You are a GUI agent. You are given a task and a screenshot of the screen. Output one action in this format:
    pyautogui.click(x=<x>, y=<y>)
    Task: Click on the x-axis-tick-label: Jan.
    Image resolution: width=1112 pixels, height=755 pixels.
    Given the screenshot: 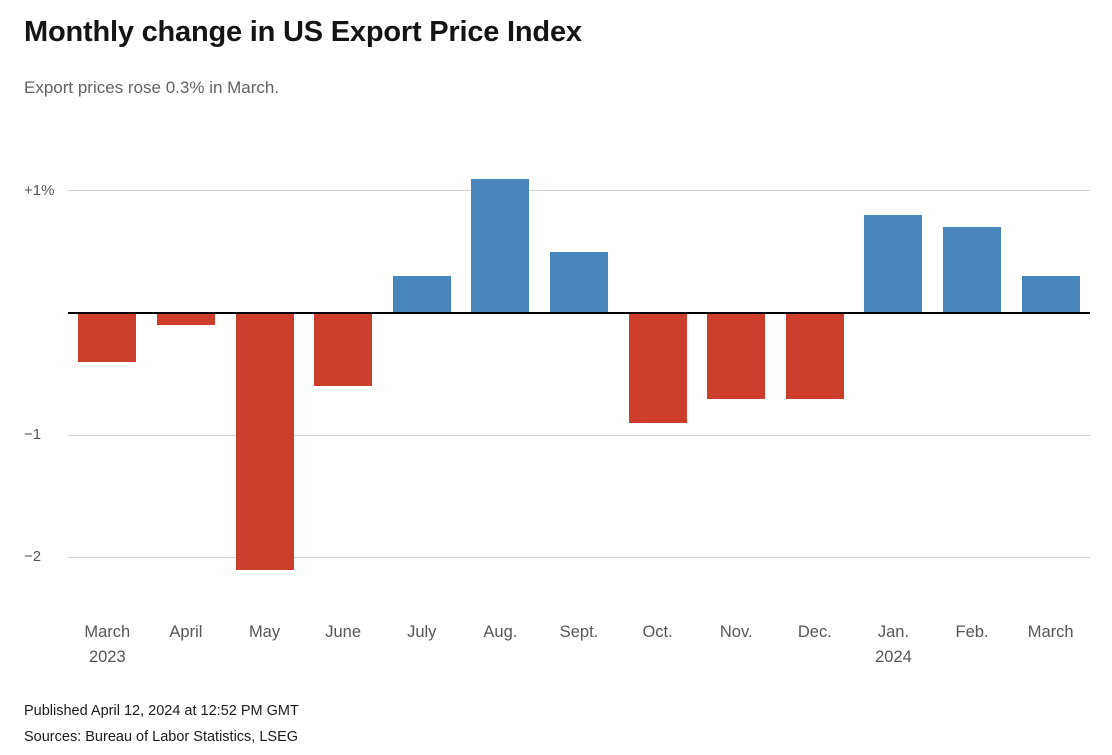 What is the action you would take?
    pyautogui.click(x=893, y=632)
    